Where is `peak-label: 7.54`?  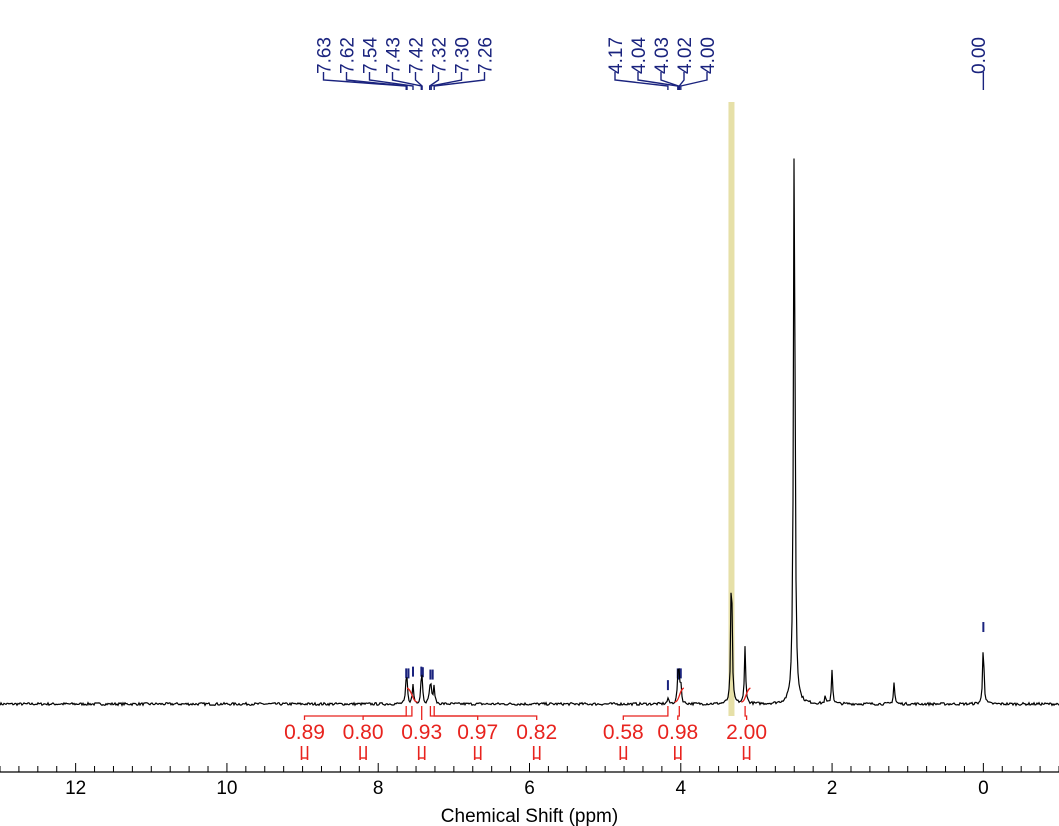 peak-label: 7.54 is located at coordinates (371, 55).